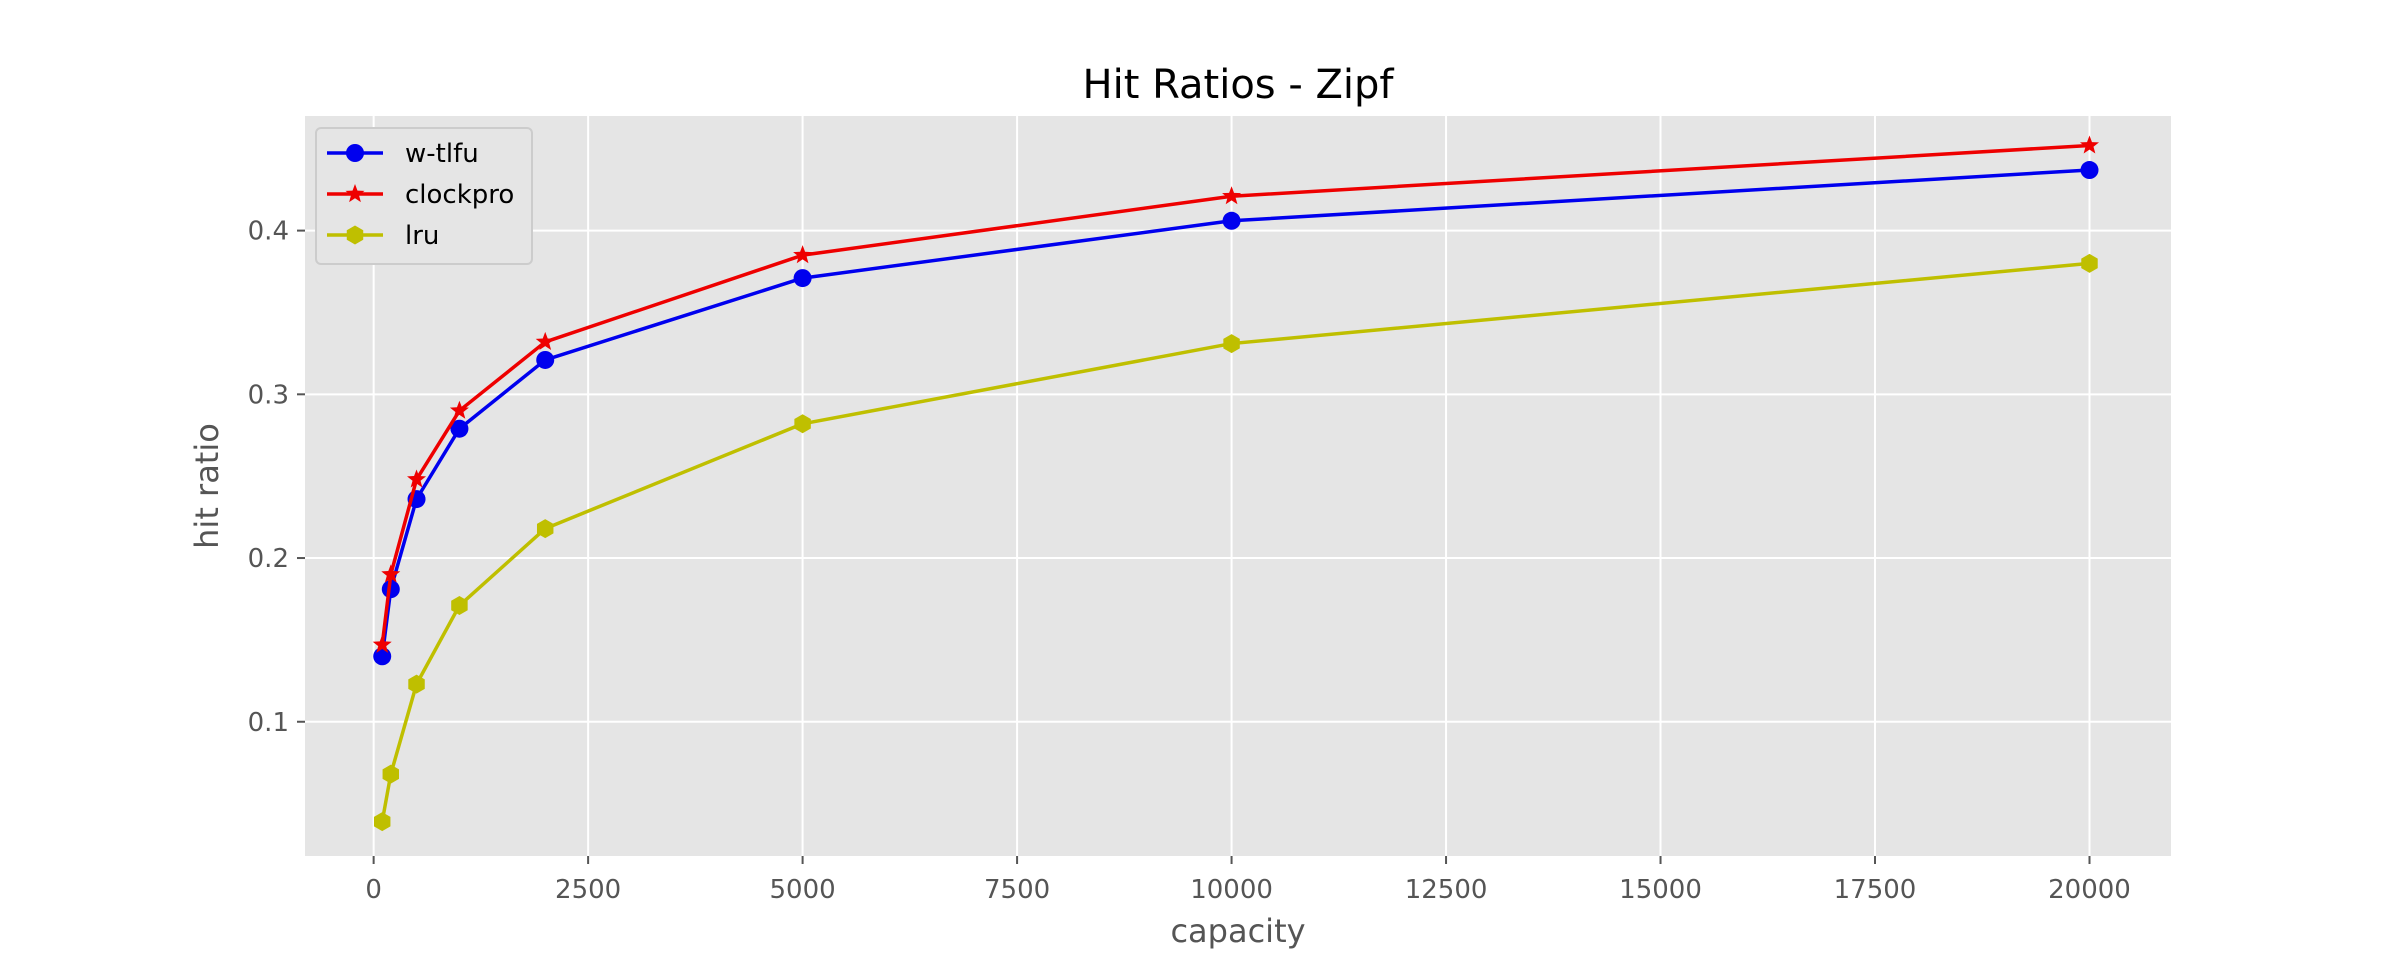 The height and width of the screenshot is (960, 2400). Describe the element at coordinates (268, 232) in the screenshot. I see `y-tick-label: 0.4` at that location.